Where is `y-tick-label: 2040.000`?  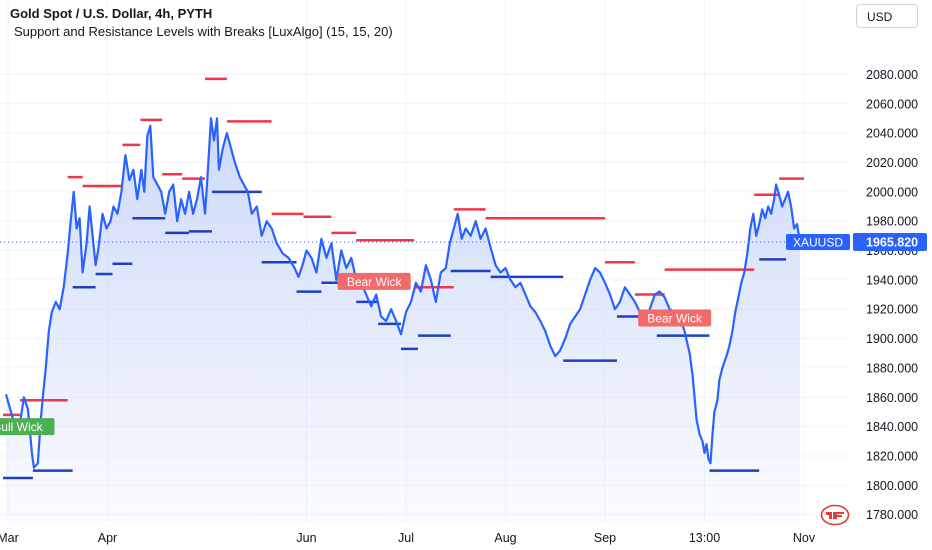 y-tick-label: 2040.000 is located at coordinates (892, 134).